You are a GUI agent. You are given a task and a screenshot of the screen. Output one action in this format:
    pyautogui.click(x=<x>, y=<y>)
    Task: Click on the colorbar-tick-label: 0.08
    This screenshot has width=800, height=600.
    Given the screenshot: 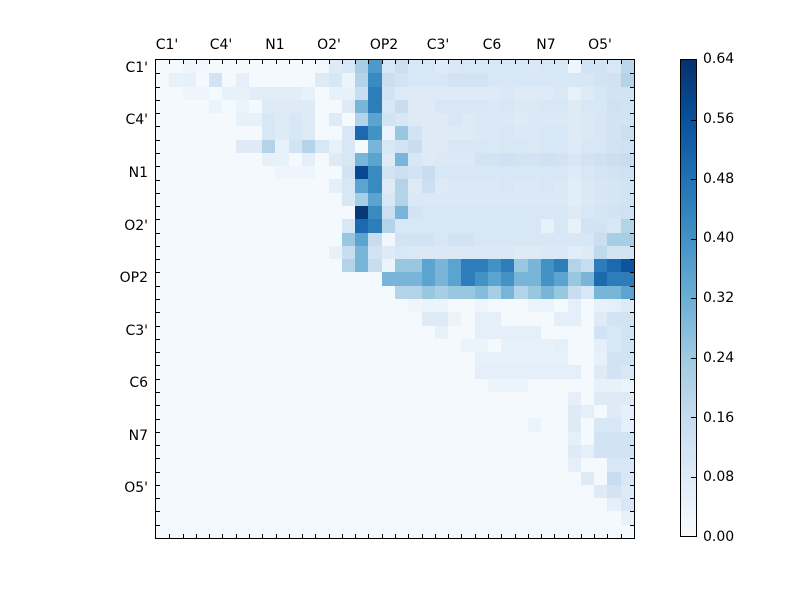 What is the action you would take?
    pyautogui.click(x=719, y=477)
    